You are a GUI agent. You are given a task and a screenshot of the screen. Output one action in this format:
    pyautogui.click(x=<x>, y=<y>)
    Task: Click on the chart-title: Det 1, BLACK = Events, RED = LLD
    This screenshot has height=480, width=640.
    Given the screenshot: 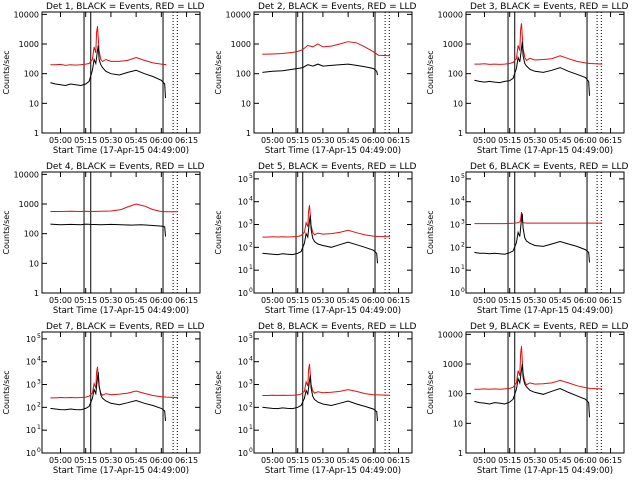 What is the action you would take?
    pyautogui.click(x=125, y=7)
    